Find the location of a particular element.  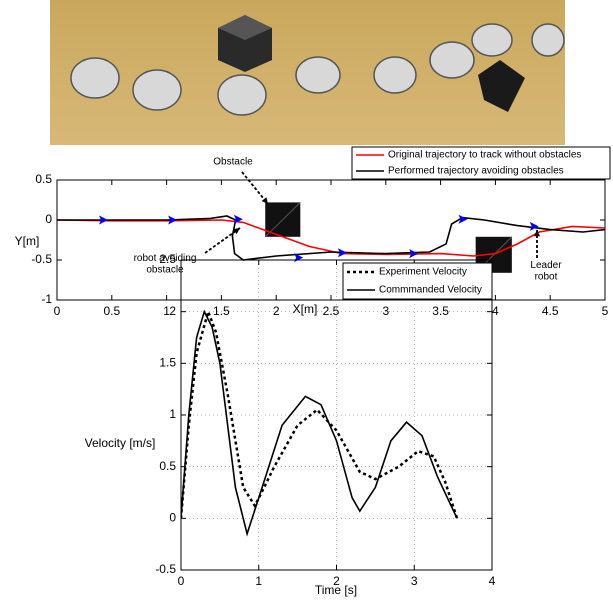

y-tick-label: 1.5 is located at coordinates (167, 363).